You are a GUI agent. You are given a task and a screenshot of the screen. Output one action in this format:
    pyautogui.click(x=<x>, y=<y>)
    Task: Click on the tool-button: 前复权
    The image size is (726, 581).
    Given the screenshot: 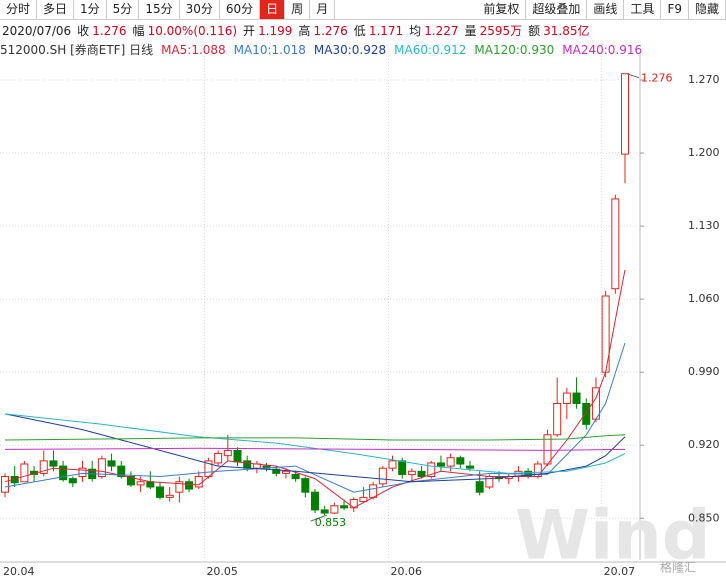 What is the action you would take?
    pyautogui.click(x=502, y=9)
    